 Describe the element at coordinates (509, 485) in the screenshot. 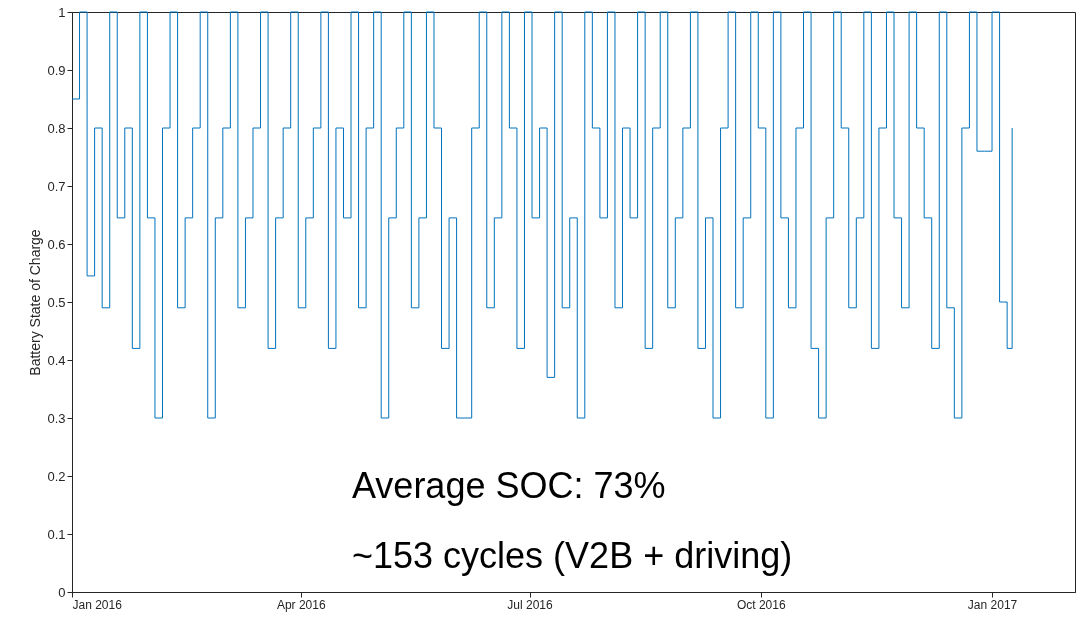

I see `annotation: Average SOC: 73%` at that location.